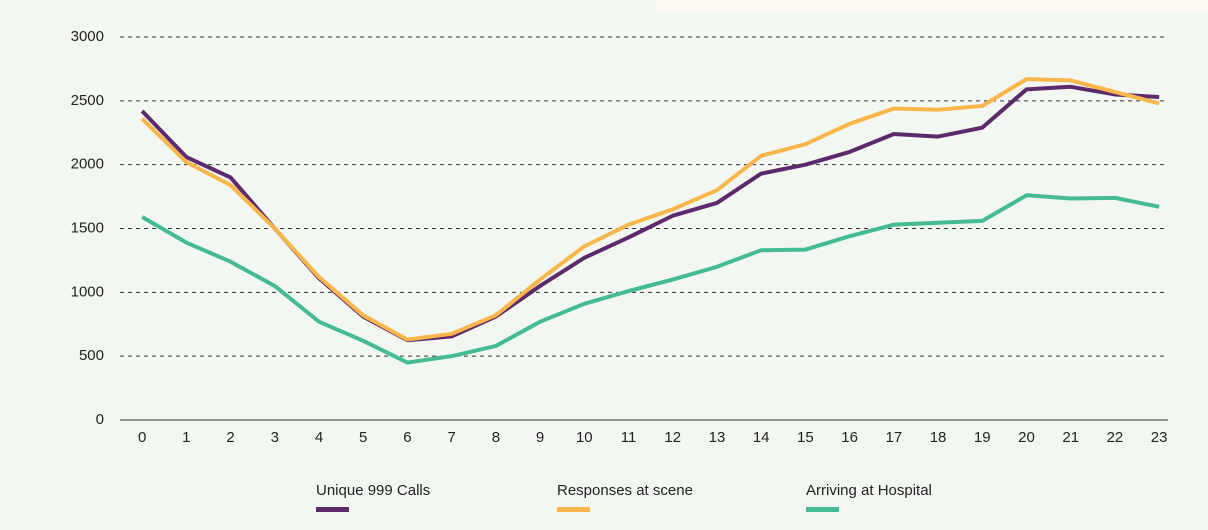 The width and height of the screenshot is (1208, 530). I want to click on x-tick-label: 5, so click(363, 437).